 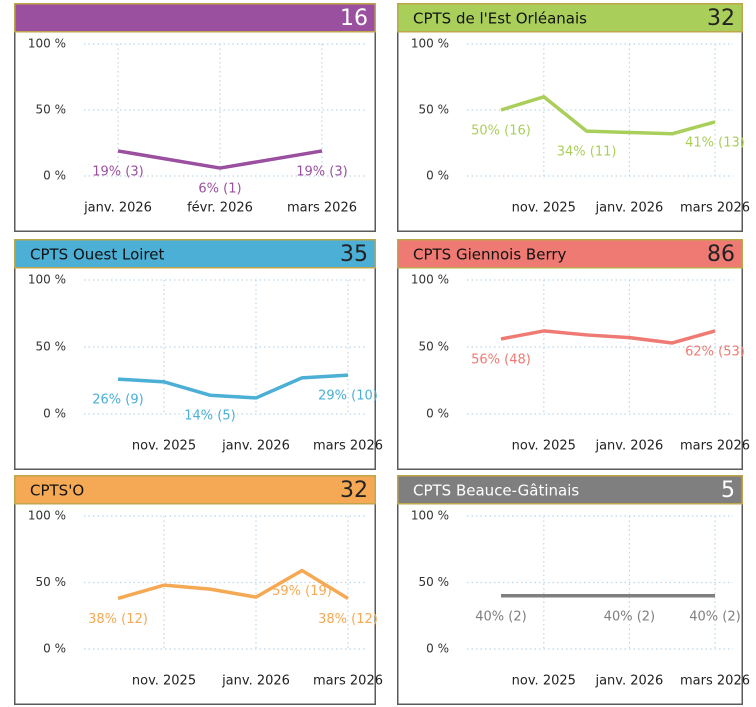 I want to click on data-label: 26% (9), so click(x=117, y=400).